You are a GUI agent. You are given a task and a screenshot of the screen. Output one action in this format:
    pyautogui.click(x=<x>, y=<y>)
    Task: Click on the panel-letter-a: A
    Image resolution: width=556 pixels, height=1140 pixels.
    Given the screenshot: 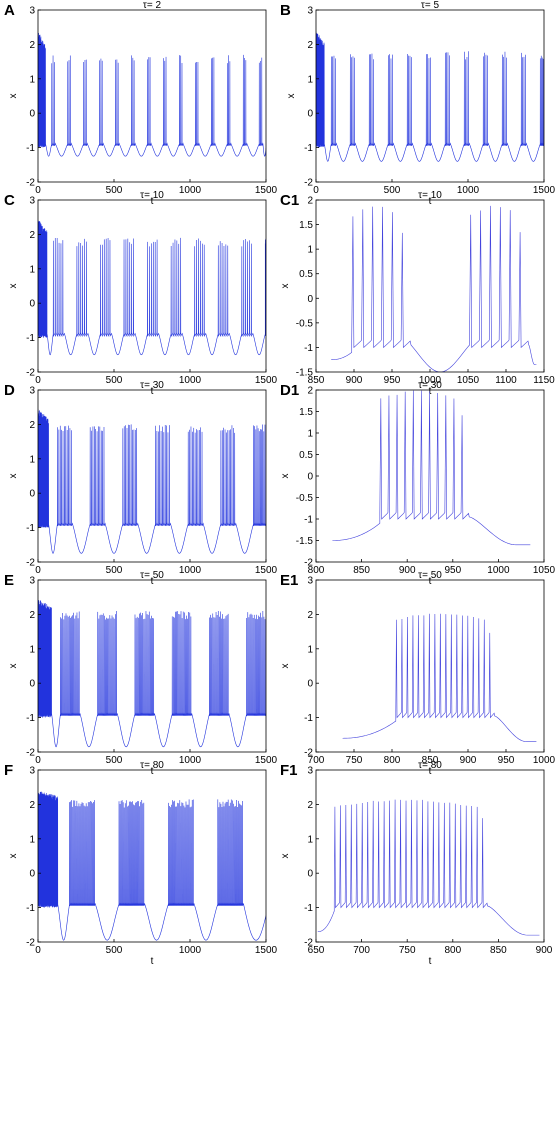 What is the action you would take?
    pyautogui.click(x=9, y=10)
    